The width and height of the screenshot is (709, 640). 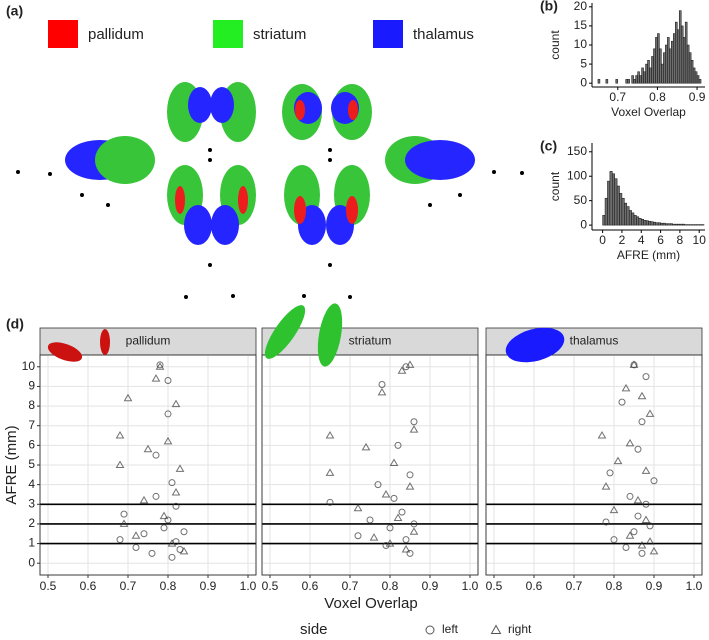 I want to click on panel-label: (d), so click(x=15, y=324).